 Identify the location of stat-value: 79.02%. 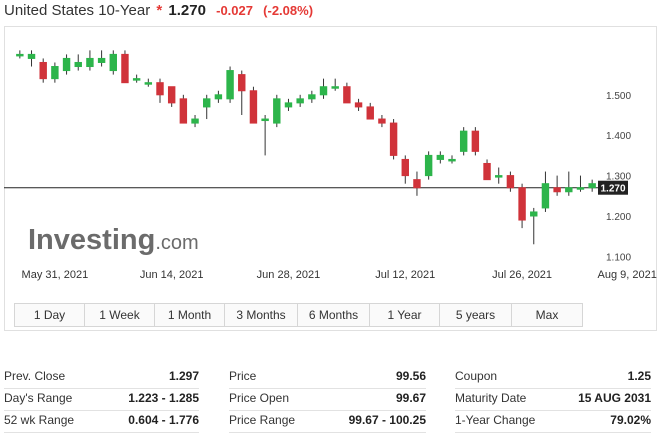
(630, 420).